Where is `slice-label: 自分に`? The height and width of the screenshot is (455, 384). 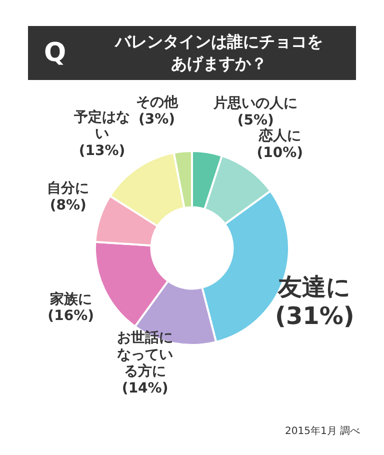
slice-label: 自分に is located at coordinates (68, 188).